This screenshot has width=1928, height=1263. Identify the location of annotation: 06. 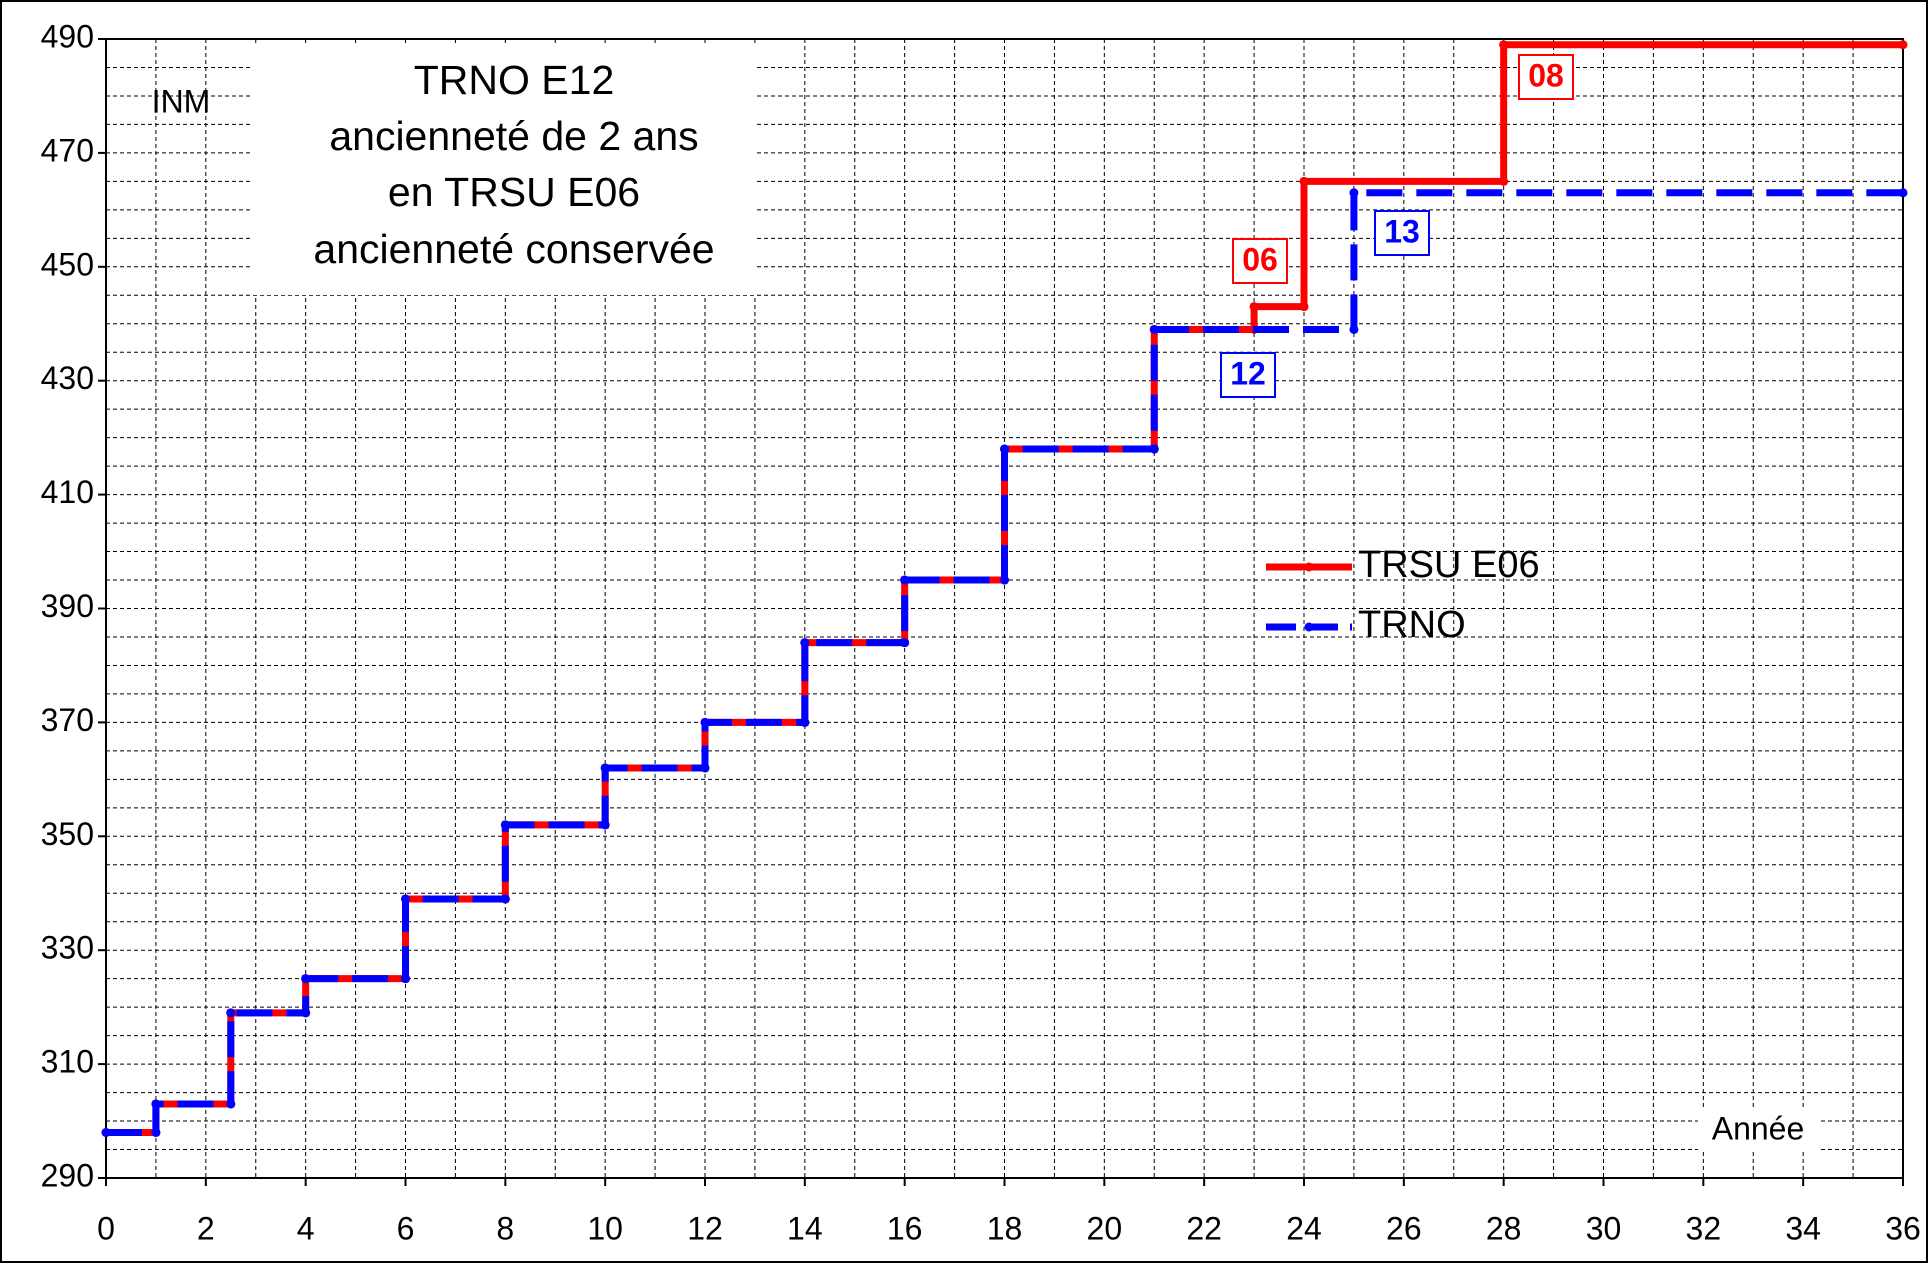
(1260, 259).